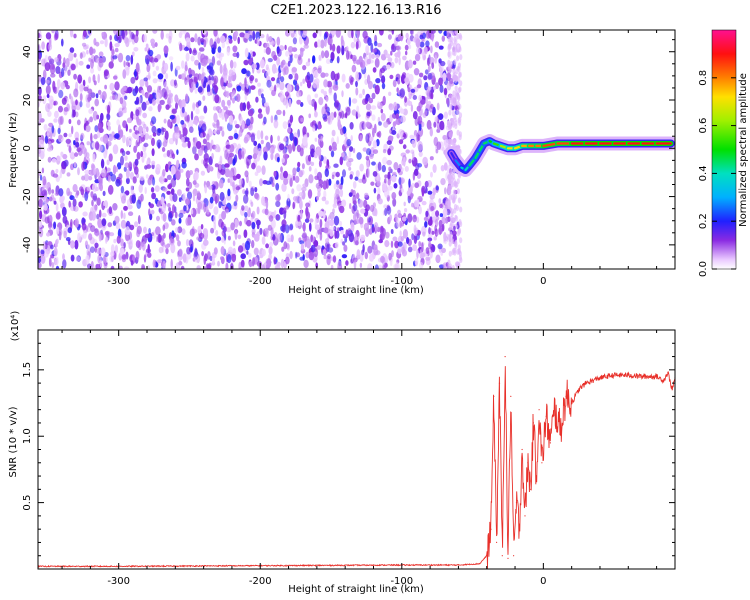 The image size is (750, 600). What do you see at coordinates (559, 155) in the screenshot?
I see `spectrogram-signal-track` at bounding box center [559, 155].